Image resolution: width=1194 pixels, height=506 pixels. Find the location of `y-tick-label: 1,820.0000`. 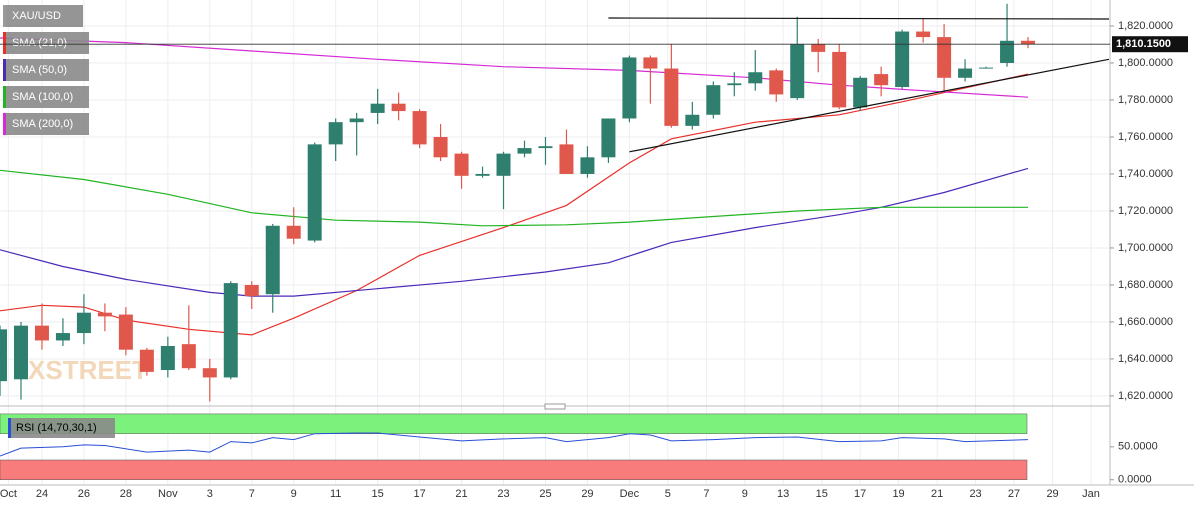

y-tick-label: 1,820.0000 is located at coordinates (1145, 26).